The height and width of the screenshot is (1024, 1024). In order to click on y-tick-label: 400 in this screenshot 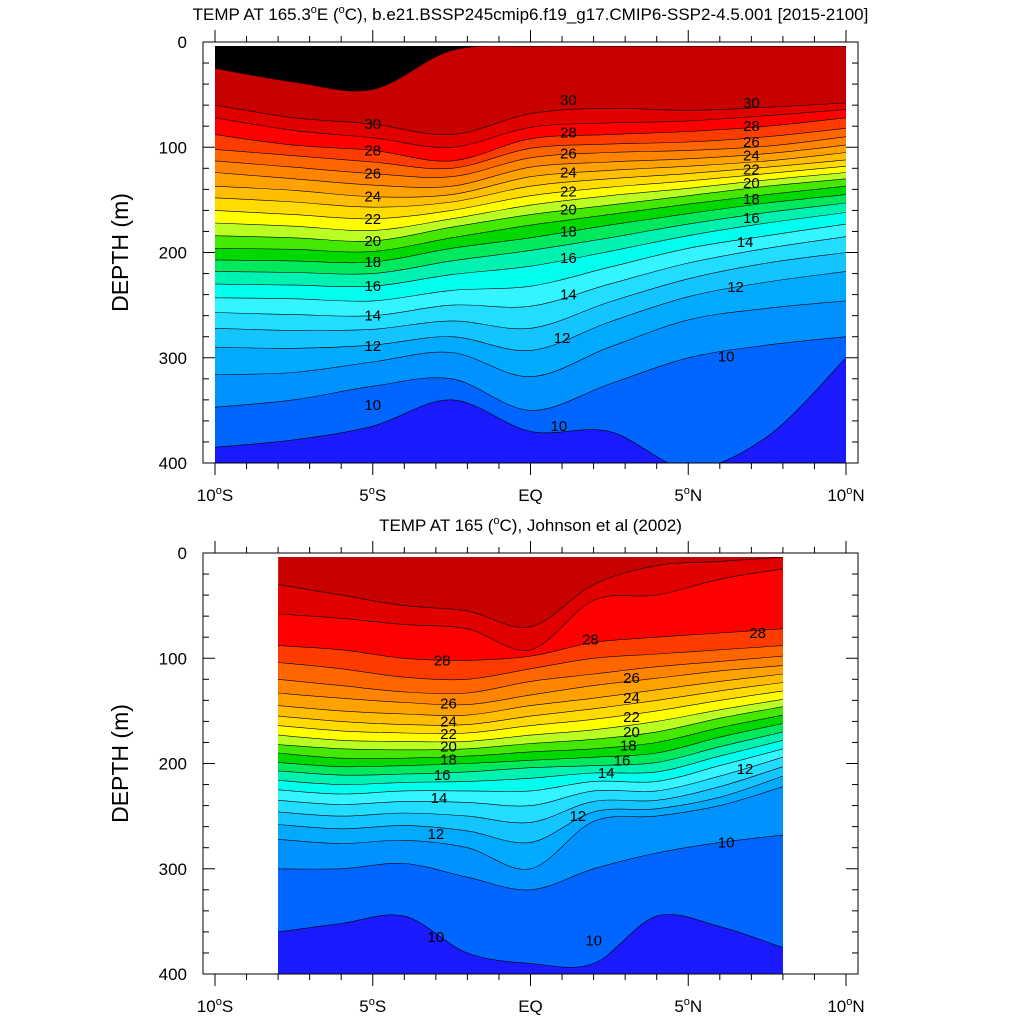, I will do `click(173, 974)`.